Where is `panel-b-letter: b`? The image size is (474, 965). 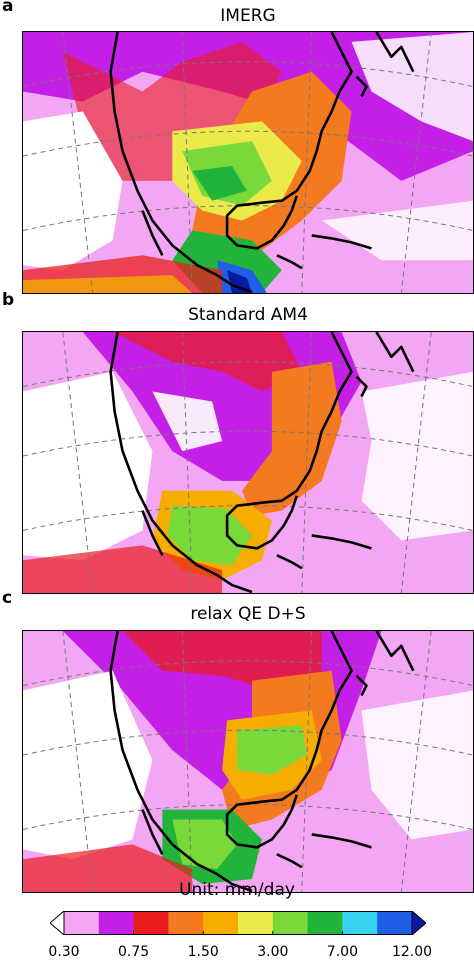 panel-b-letter: b is located at coordinates (8, 300).